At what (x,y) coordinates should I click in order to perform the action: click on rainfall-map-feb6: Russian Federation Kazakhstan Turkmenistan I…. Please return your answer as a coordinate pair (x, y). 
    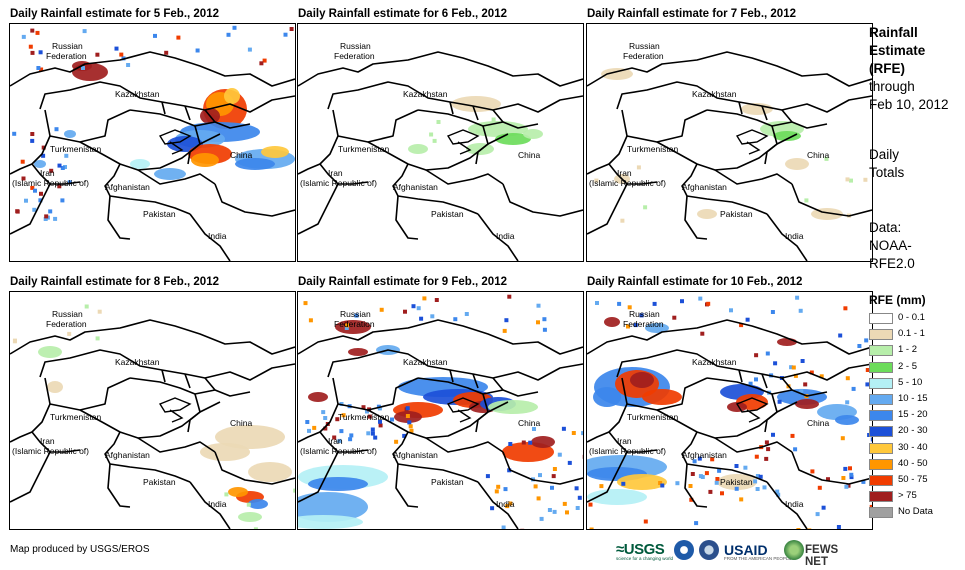
    Looking at the image, I should click on (440, 142).